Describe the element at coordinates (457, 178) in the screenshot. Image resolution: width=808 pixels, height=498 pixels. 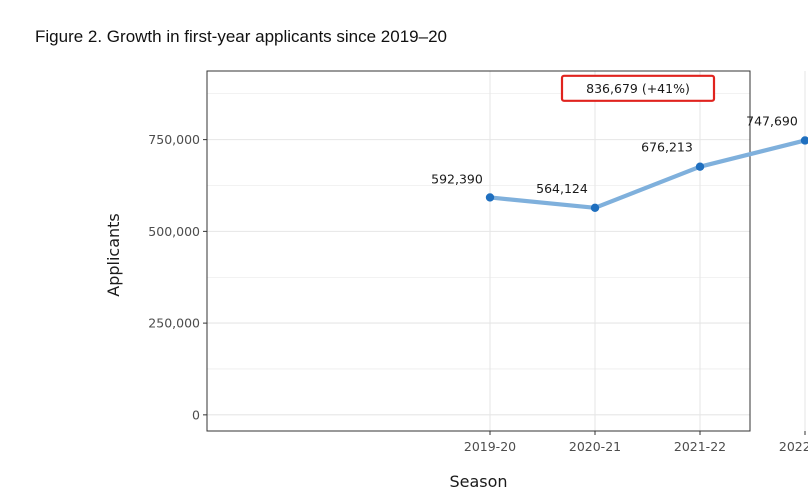
I see `data-label: 592,390` at that location.